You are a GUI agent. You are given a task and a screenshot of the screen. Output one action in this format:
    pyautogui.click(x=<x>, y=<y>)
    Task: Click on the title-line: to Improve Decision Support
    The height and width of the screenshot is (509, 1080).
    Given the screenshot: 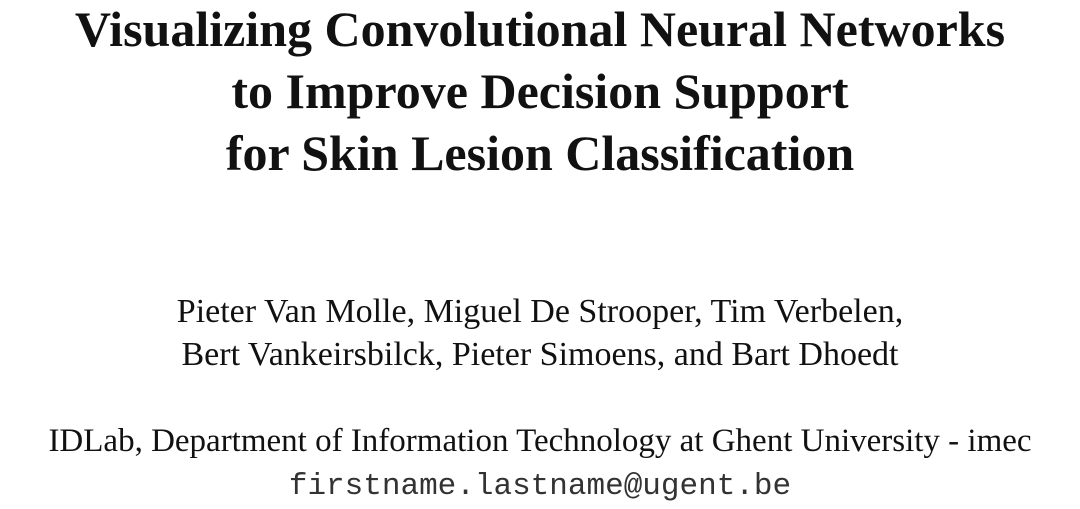 What is the action you would take?
    pyautogui.click(x=540, y=91)
    